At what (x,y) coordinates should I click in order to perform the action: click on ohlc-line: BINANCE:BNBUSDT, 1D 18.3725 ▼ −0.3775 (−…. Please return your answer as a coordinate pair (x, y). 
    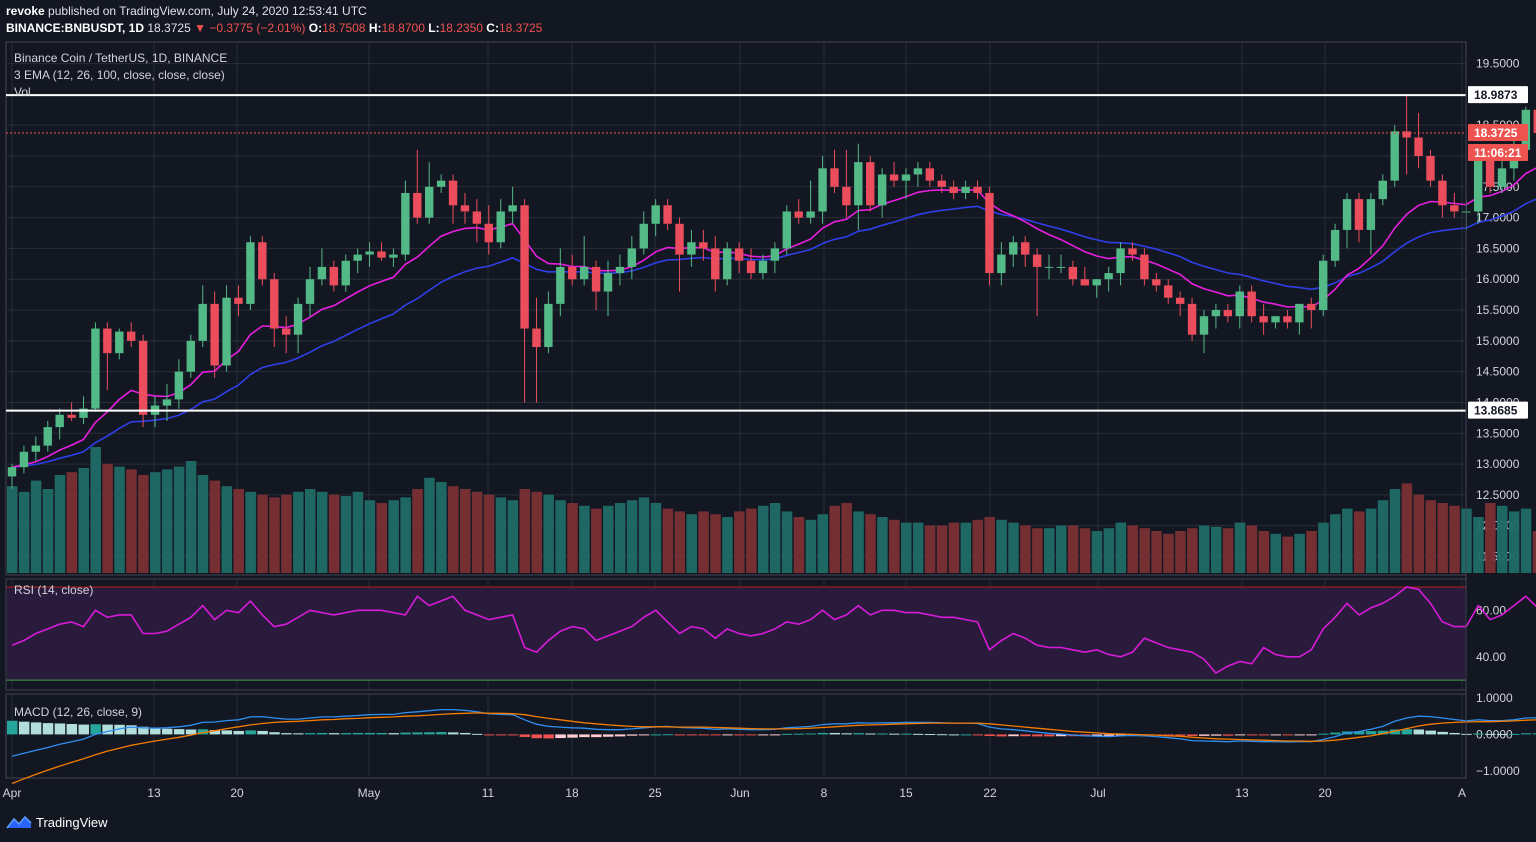
    Looking at the image, I should click on (274, 28).